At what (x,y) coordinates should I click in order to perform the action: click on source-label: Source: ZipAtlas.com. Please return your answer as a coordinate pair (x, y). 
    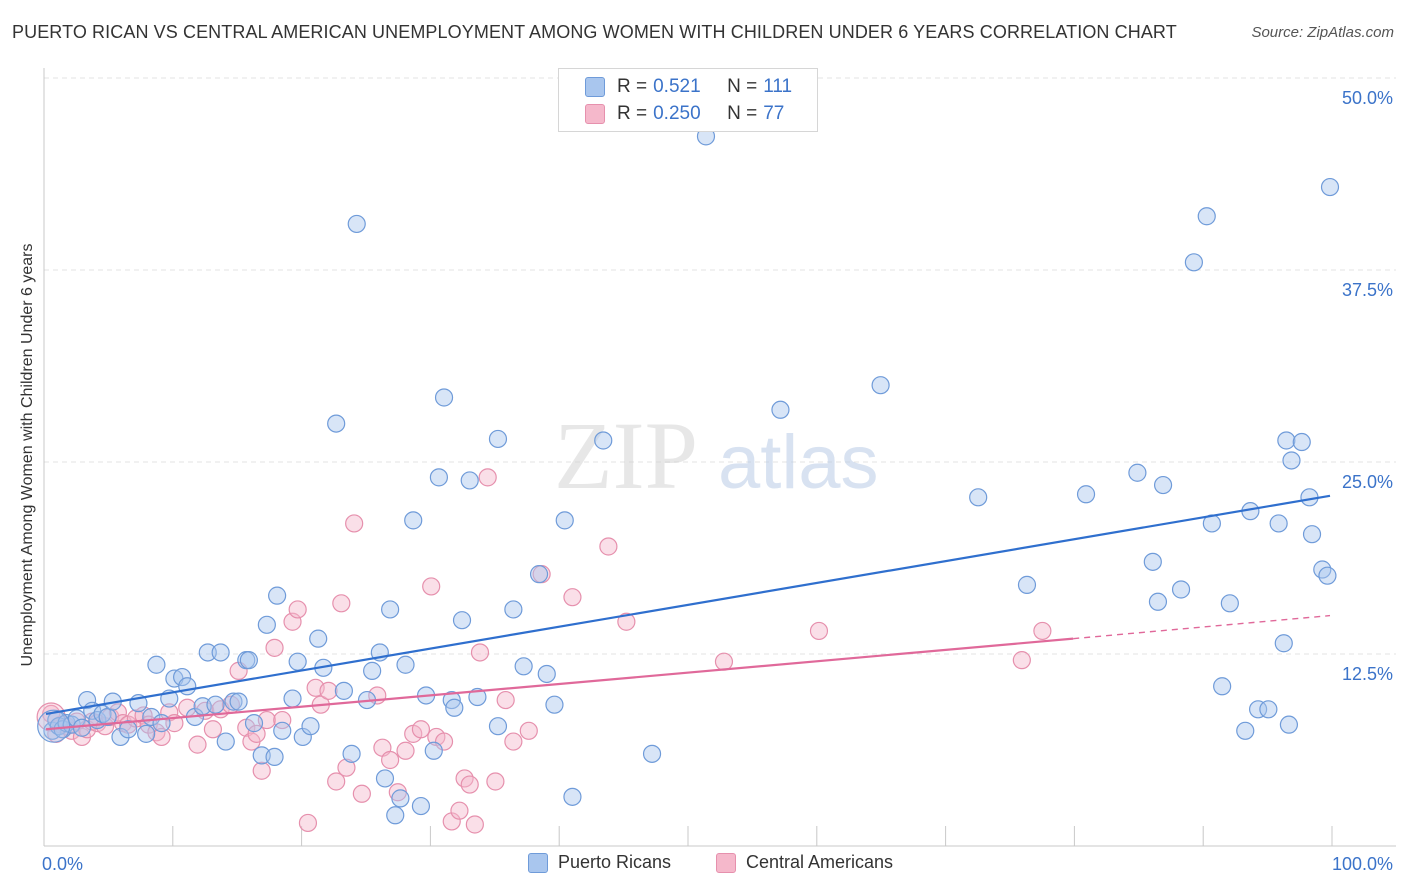
    Looking at the image, I should click on (1322, 32).